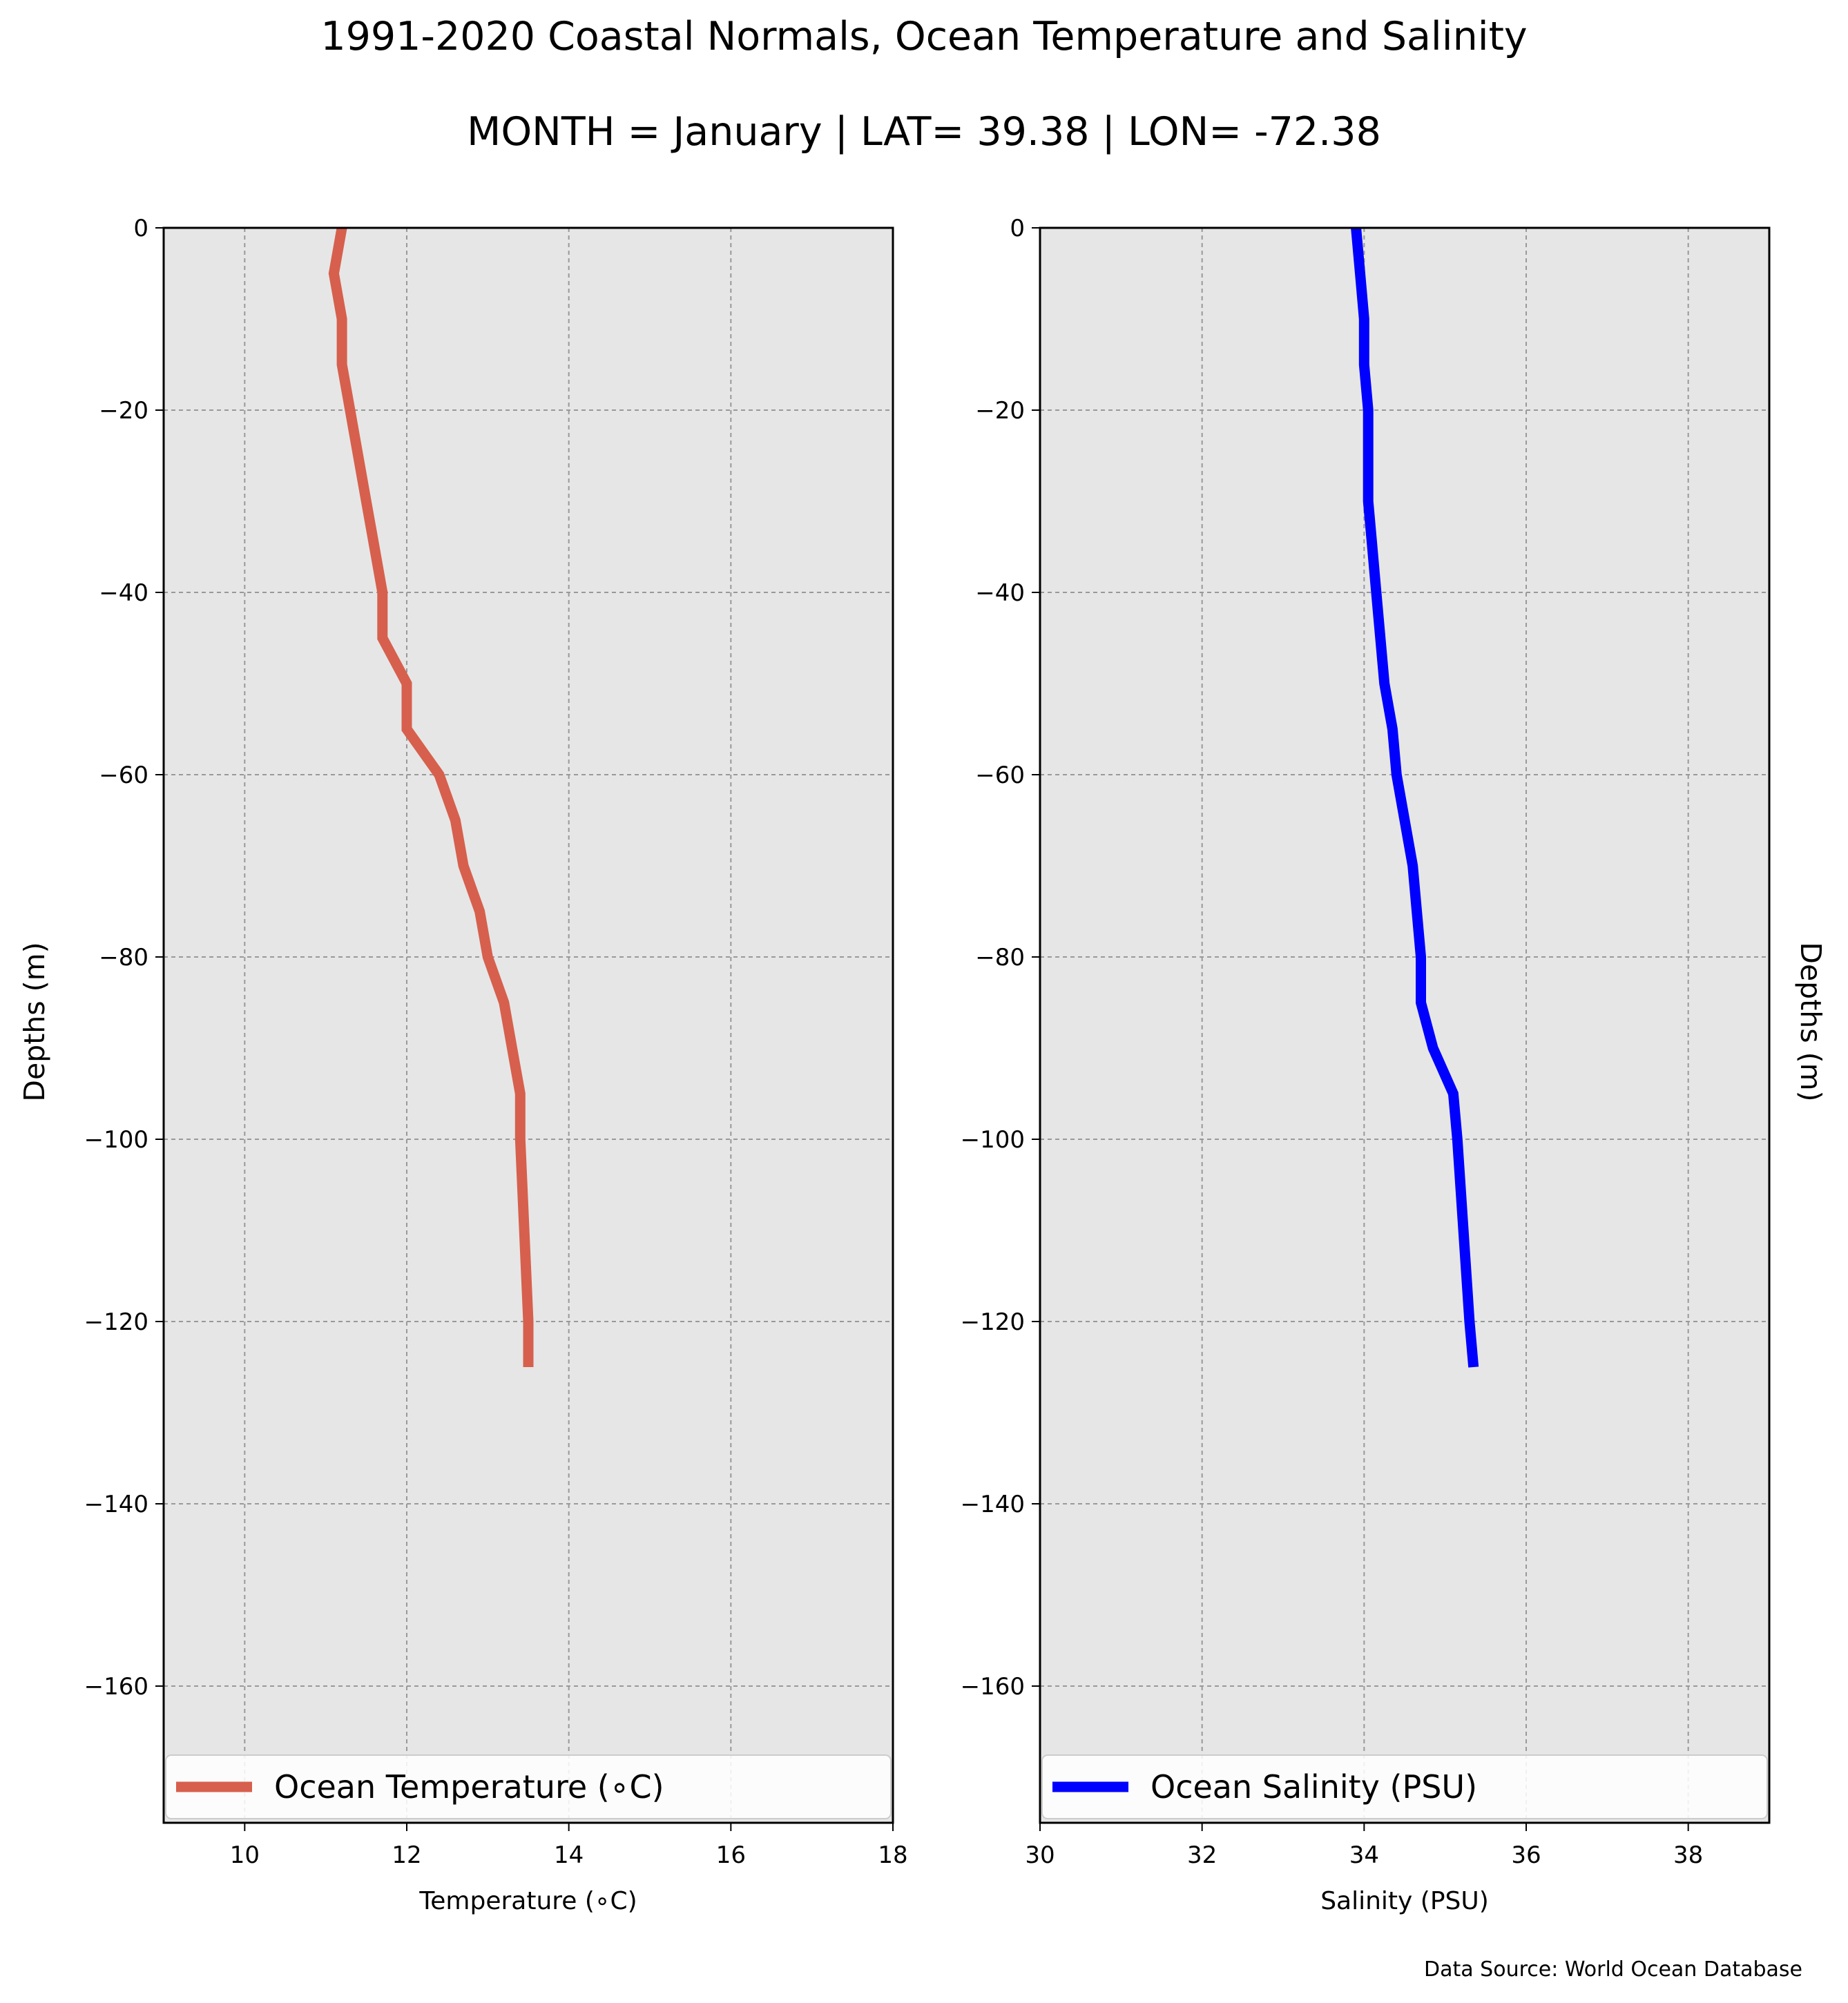 The height and width of the screenshot is (2003, 1848). I want to click on salinity-xtick-label-2: 34, so click(1364, 1855).